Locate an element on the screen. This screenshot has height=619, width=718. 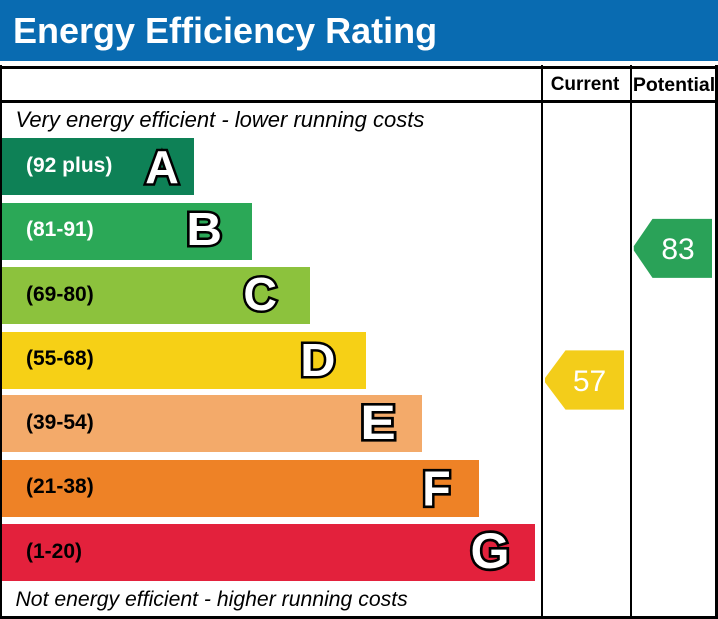
svg-text: 57 is located at coordinates (589, 381).